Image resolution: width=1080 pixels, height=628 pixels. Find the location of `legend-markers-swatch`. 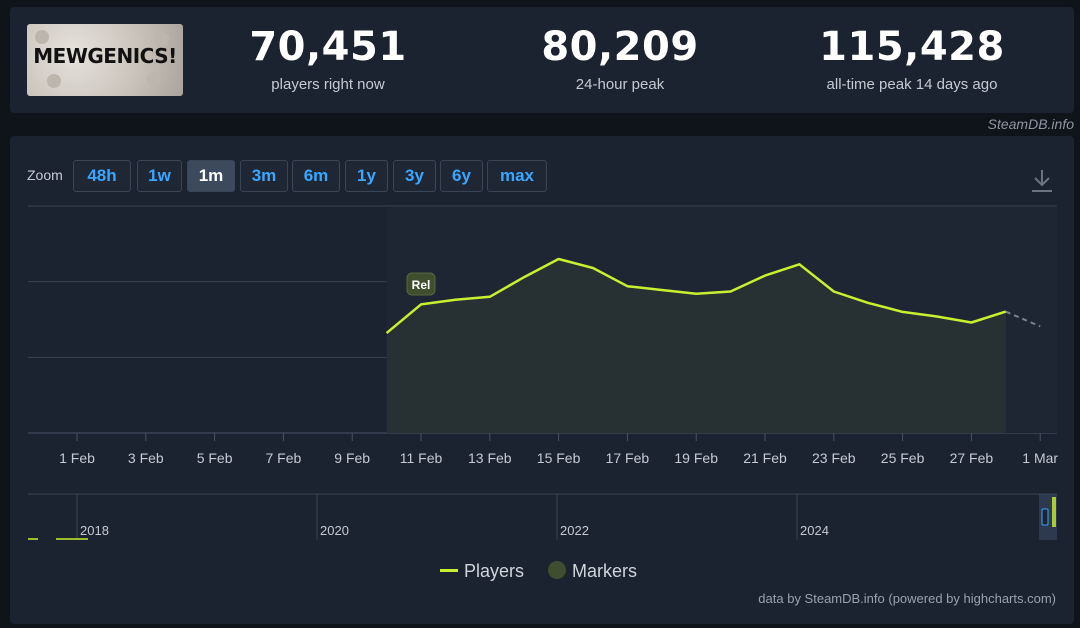

legend-markers-swatch is located at coordinates (557, 570).